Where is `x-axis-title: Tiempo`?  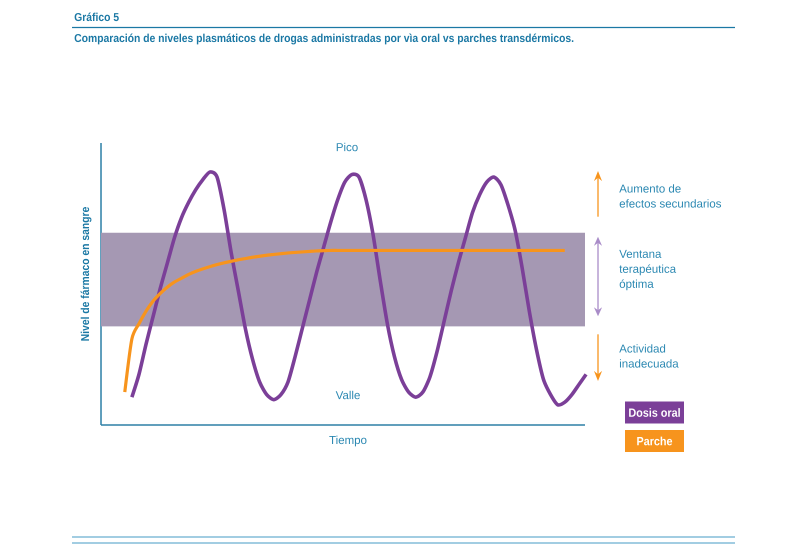 x-axis-title: Tiempo is located at coordinates (347, 441).